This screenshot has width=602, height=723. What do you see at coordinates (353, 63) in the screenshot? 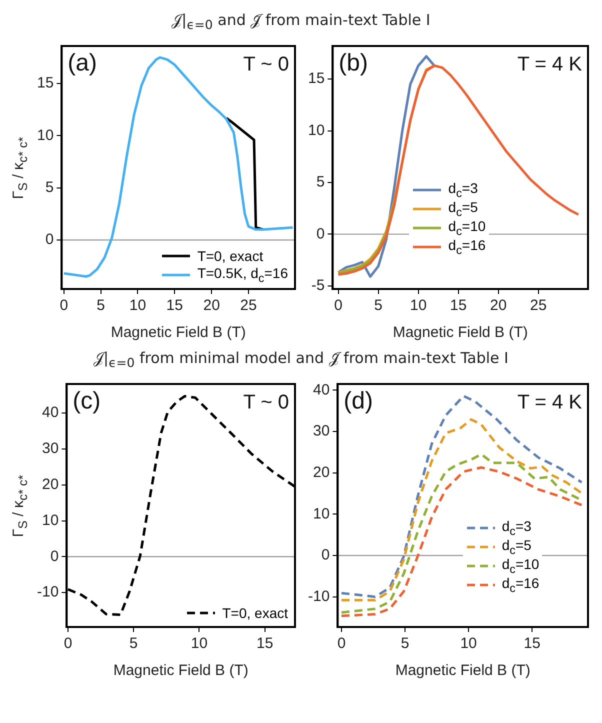
I see `annotation: (b)` at bounding box center [353, 63].